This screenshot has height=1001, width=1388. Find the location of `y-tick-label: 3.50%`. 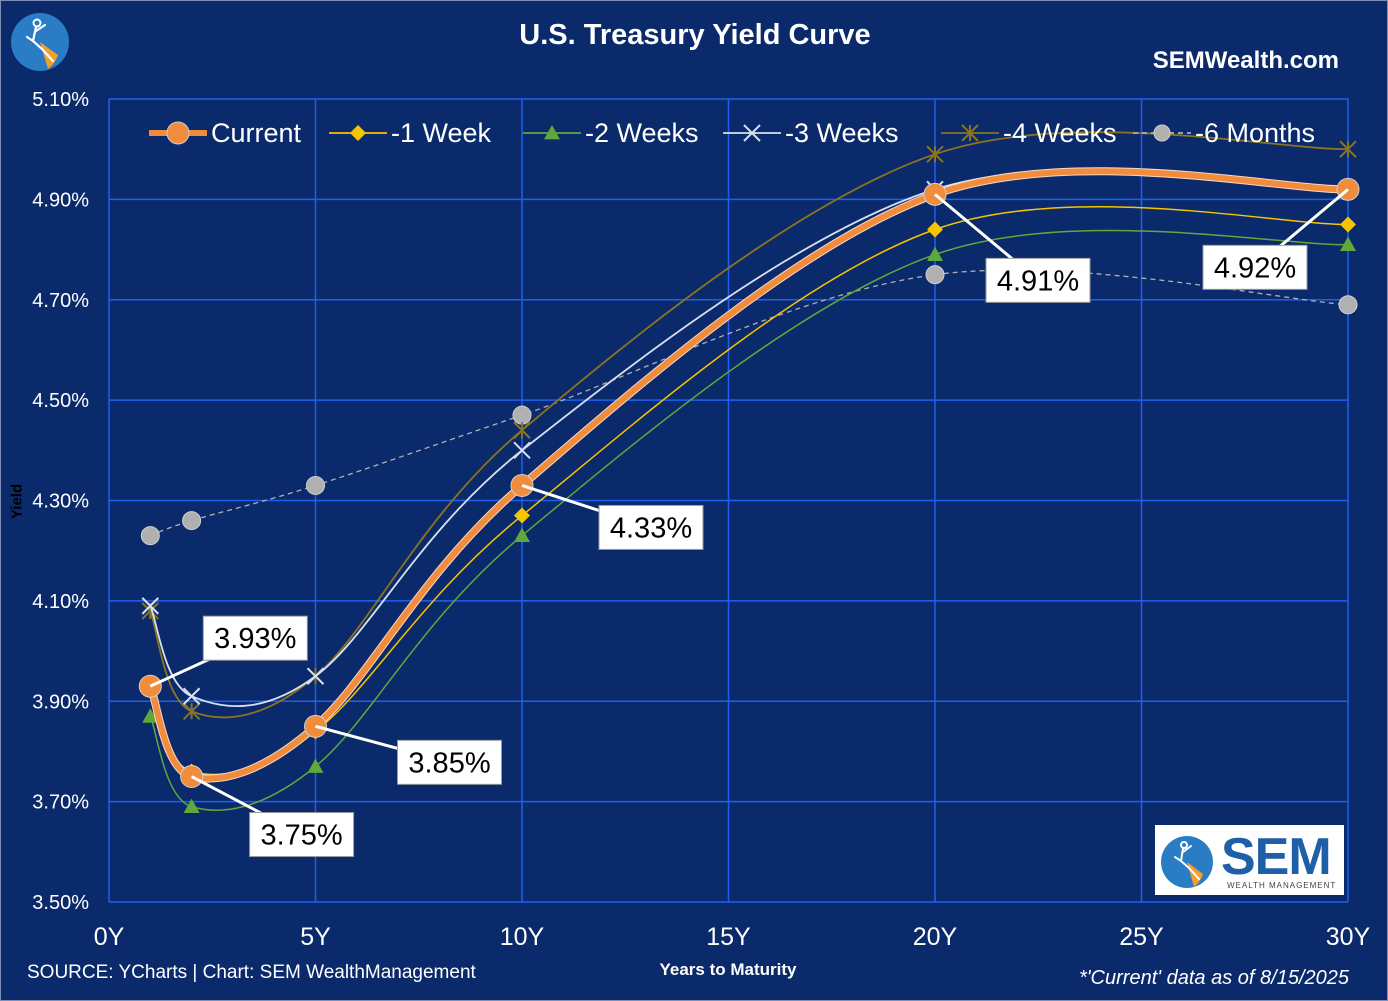

y-tick-label: 3.50% is located at coordinates (60, 903).